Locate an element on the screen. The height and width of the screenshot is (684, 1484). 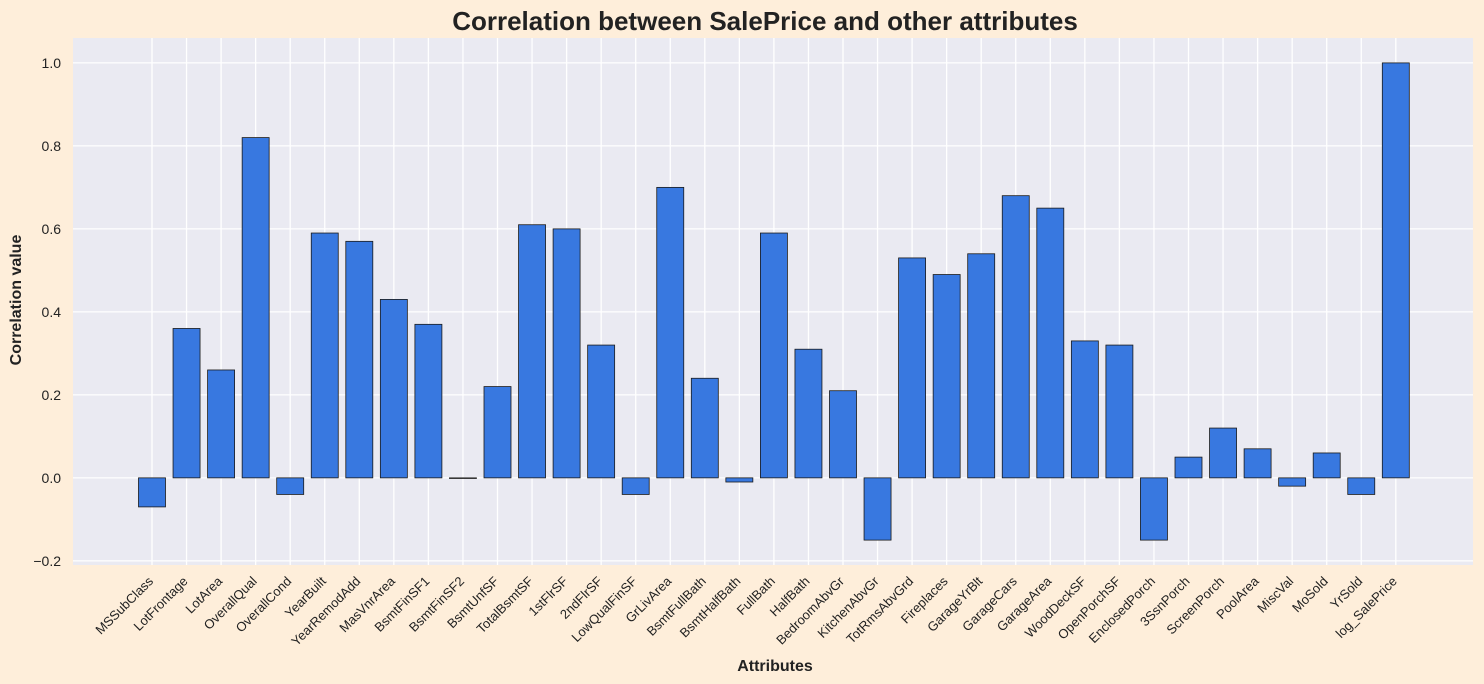
bar-masvnrarea is located at coordinates (393, 389).